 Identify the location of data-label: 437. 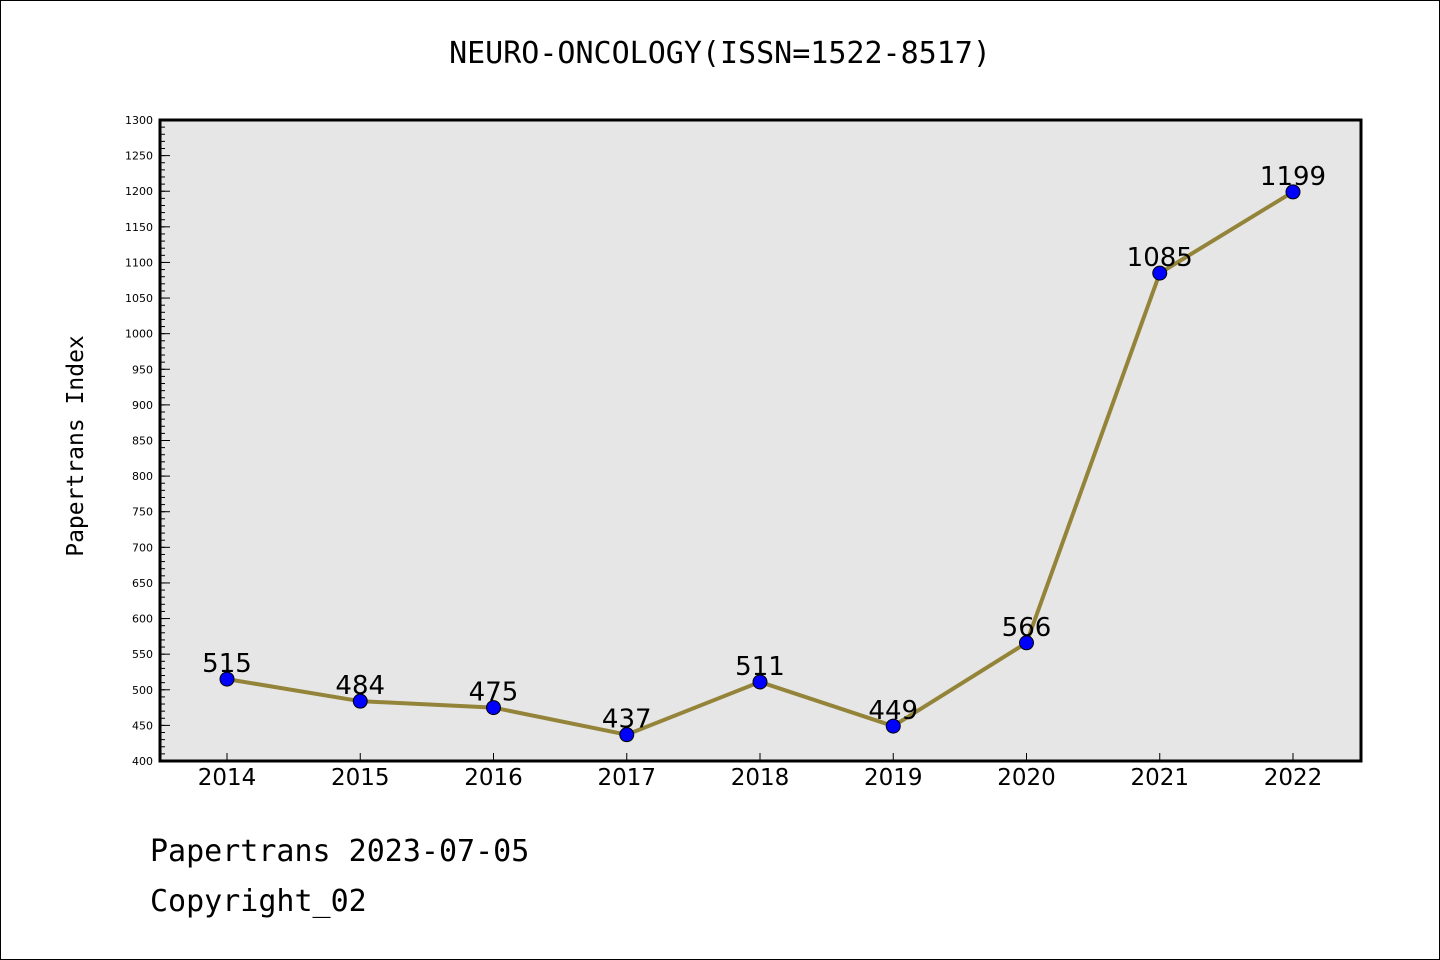
(627, 720).